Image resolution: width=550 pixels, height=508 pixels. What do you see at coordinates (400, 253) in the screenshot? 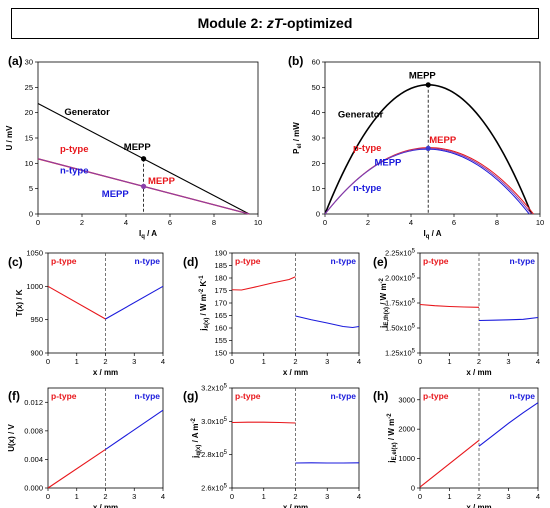
I see `y-tick-label: 2.25x105` at bounding box center [400, 253].